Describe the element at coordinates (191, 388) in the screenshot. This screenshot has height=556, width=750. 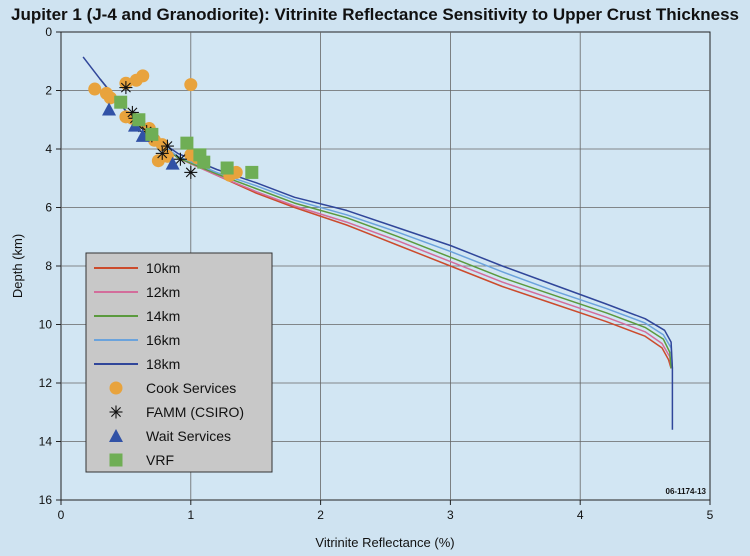
I see `legend-label: Cook Services` at that location.